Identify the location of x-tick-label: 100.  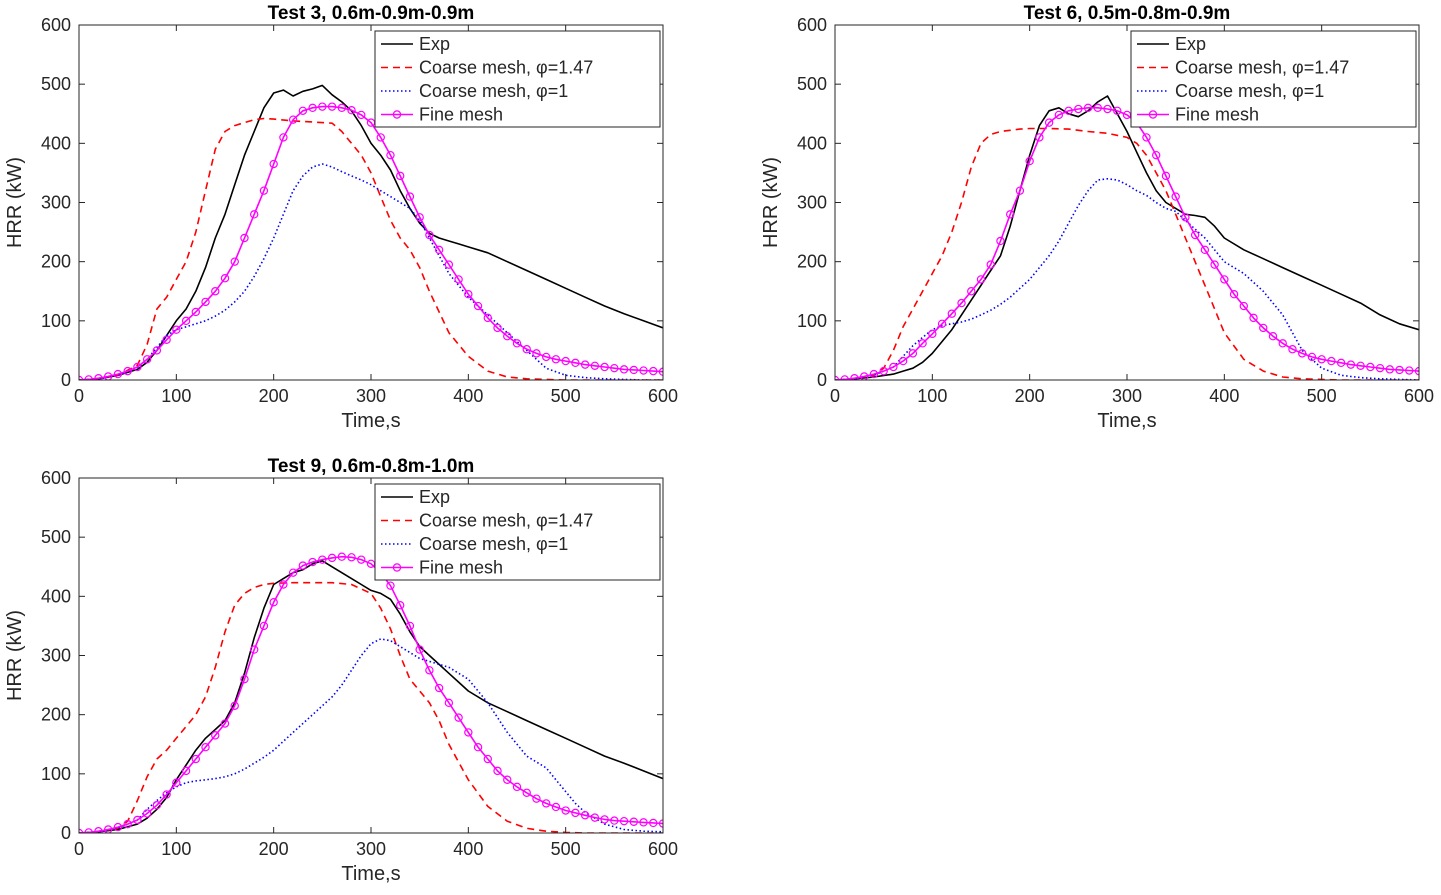
(176, 849).